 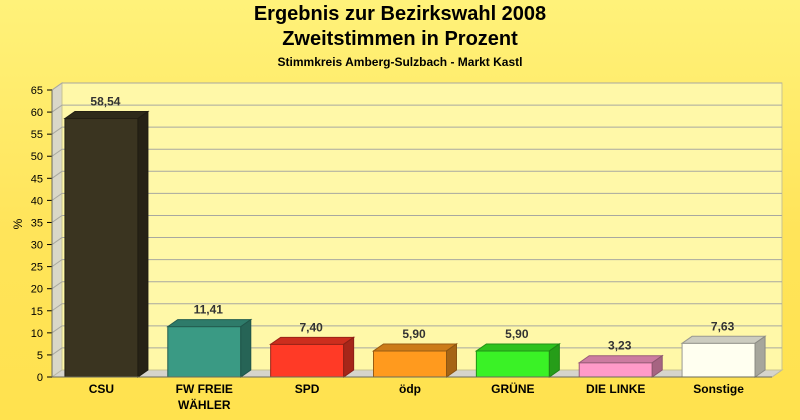 What do you see at coordinates (37, 312) in the screenshot?
I see `y-tick-label: 15` at bounding box center [37, 312].